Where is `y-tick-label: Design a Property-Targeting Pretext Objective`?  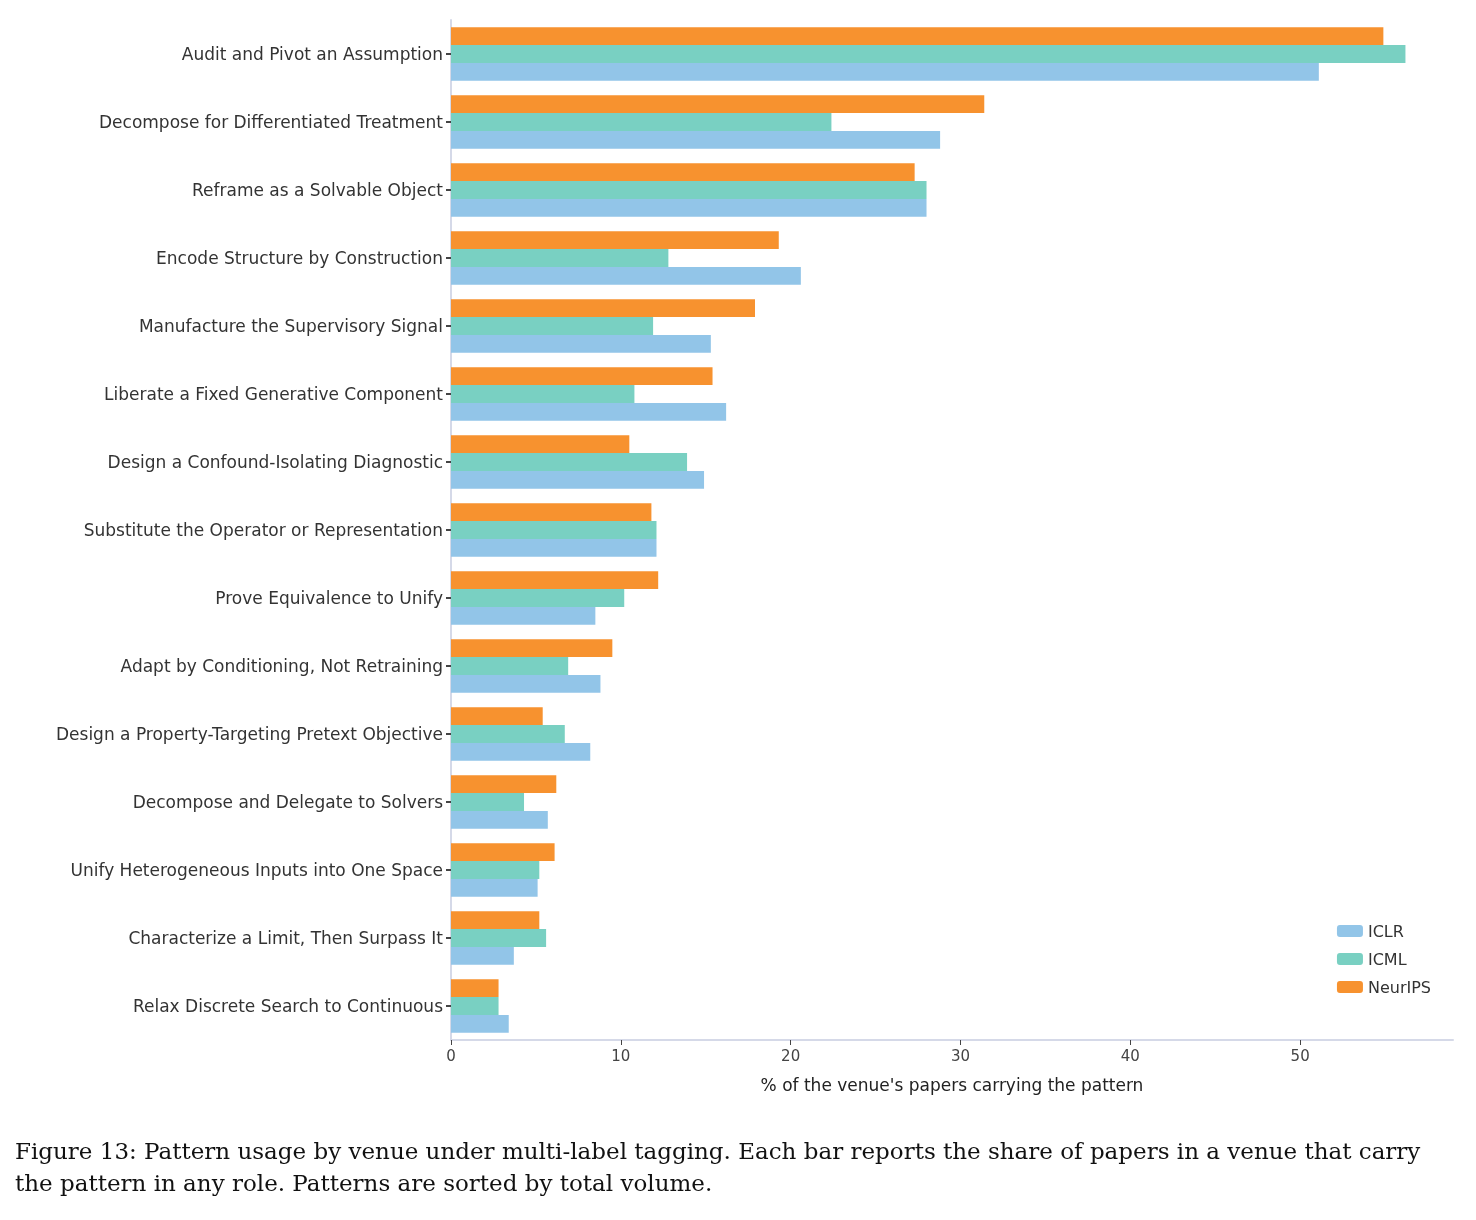
y-tick-label: Design a Property-Targeting Pretext Objective is located at coordinates (249, 734).